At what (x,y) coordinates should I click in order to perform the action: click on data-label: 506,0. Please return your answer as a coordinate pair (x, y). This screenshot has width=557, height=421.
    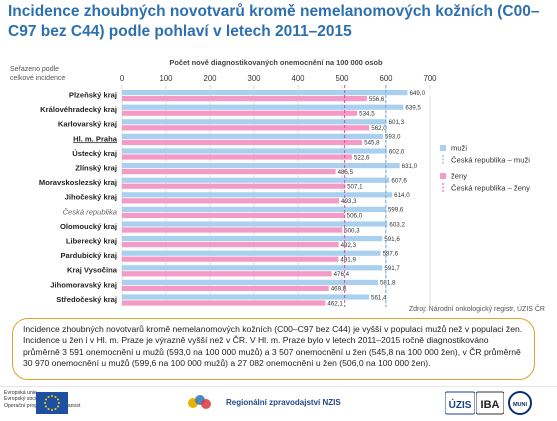
    Looking at the image, I should click on (355, 216).